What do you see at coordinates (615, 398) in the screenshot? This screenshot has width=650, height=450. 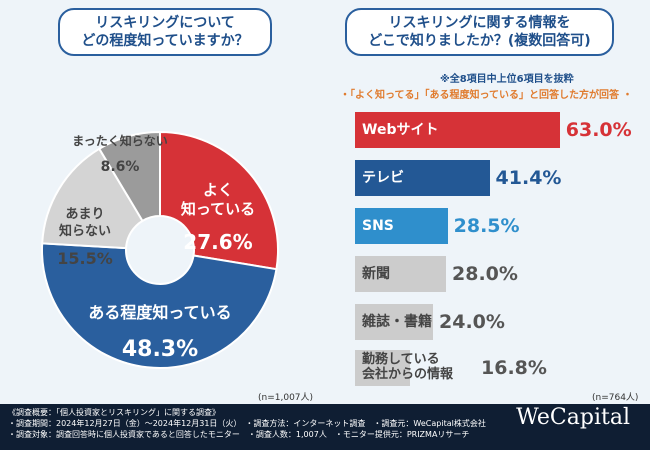 I see `right-sample-size: (n=764人)` at bounding box center [615, 398].